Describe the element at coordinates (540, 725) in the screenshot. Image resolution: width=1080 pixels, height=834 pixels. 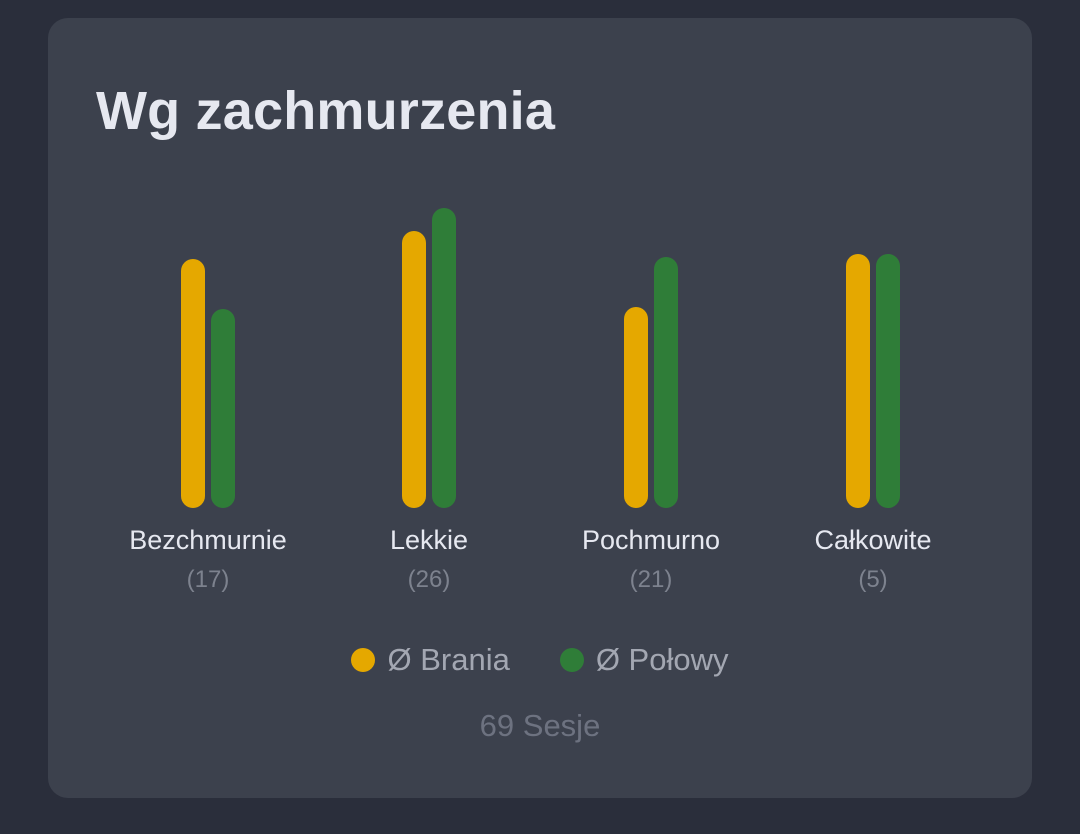
I see `sessions-count: 69 Sesje` at that location.